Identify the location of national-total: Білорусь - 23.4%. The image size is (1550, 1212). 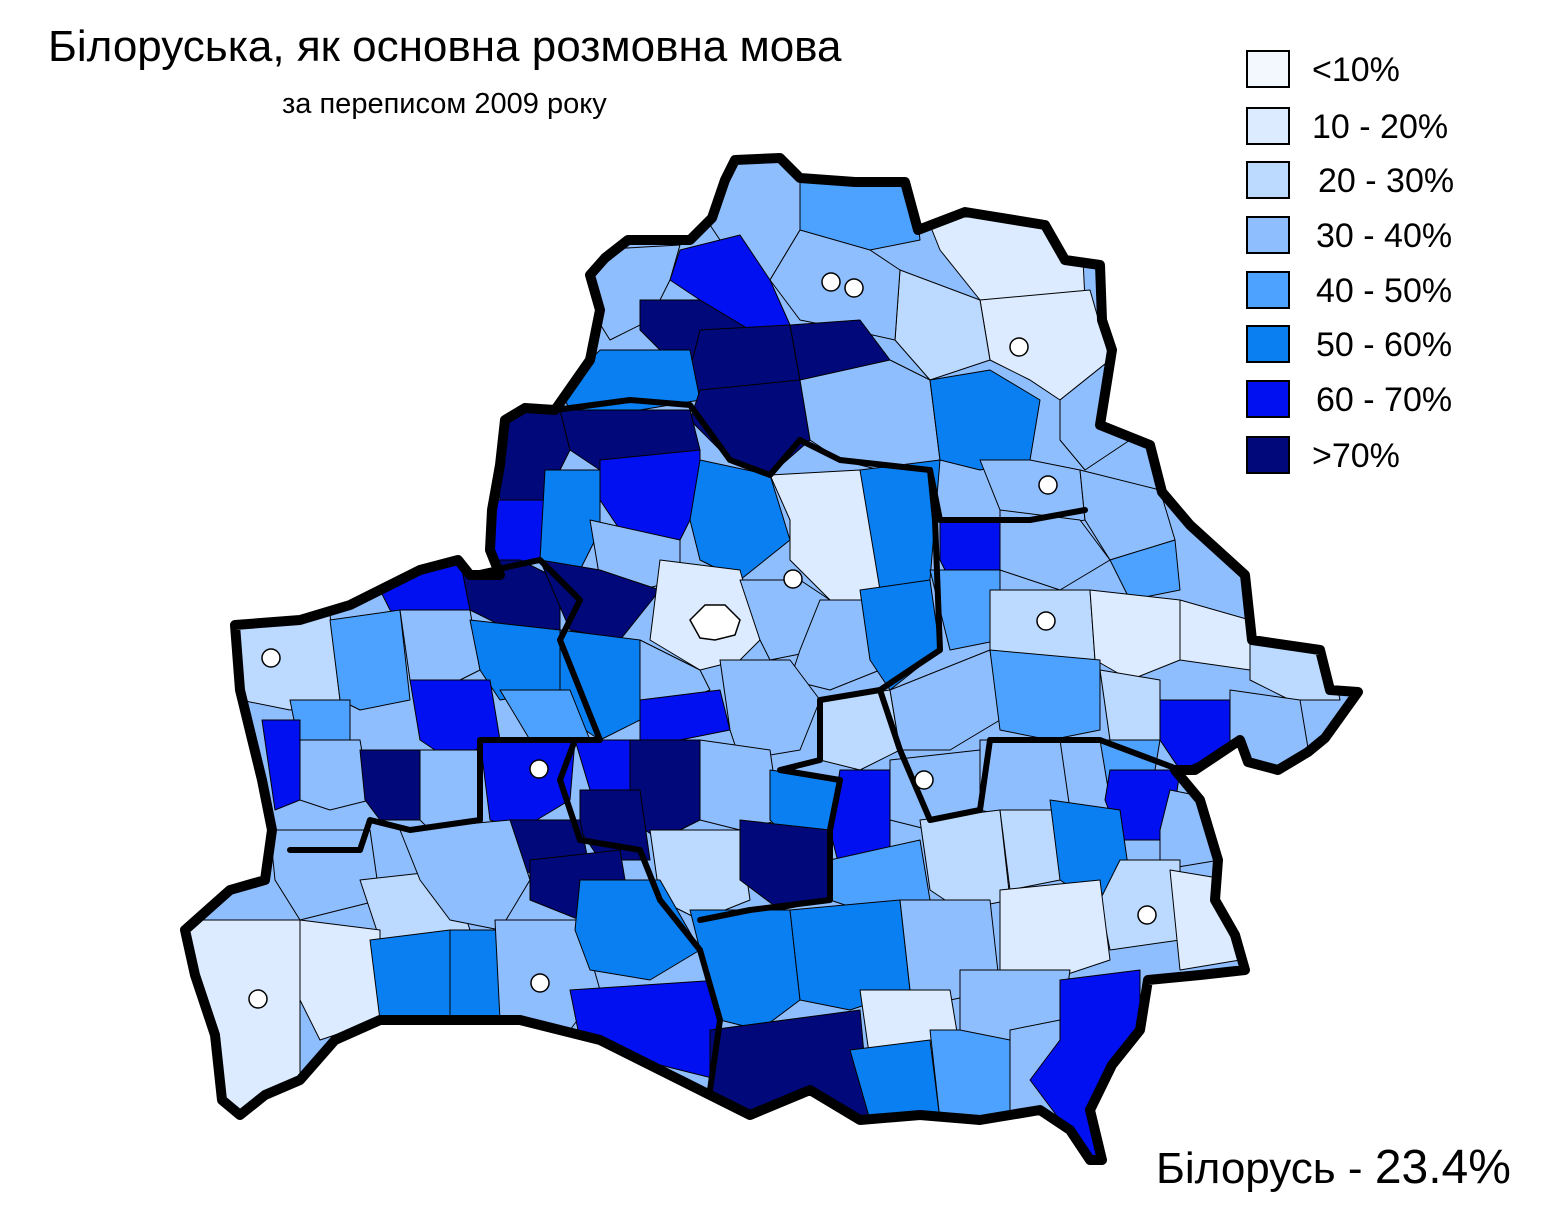
(1333, 1167).